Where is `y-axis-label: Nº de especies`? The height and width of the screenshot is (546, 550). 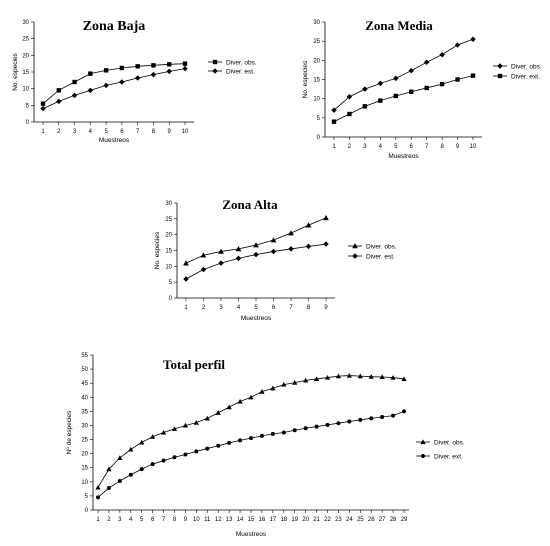 y-axis-label: Nº de especies is located at coordinates (69, 432).